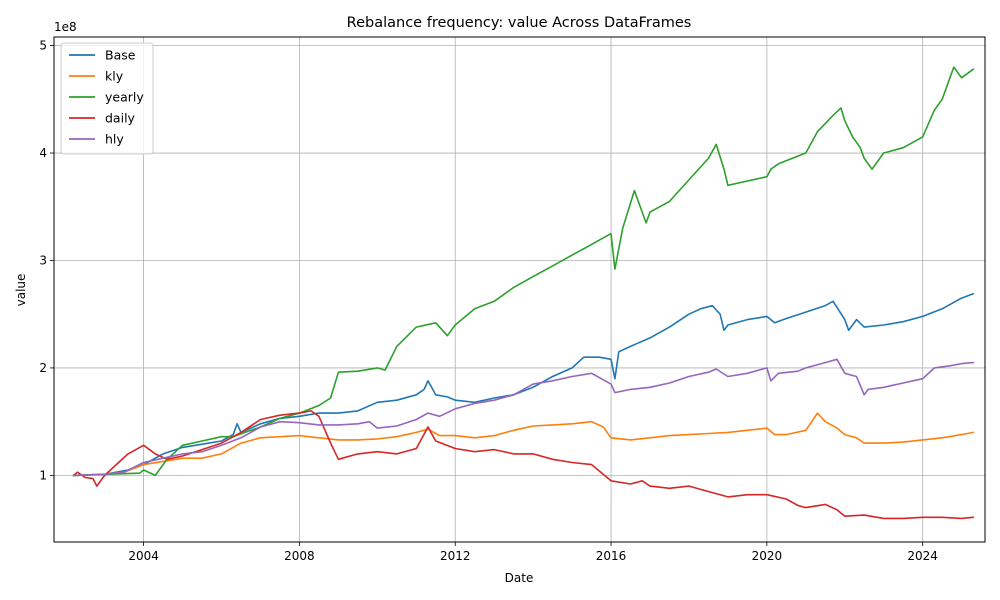 This screenshot has height=600, width=1000. Describe the element at coordinates (124, 97) in the screenshot. I see `legend-label-yearly: yearly` at that location.